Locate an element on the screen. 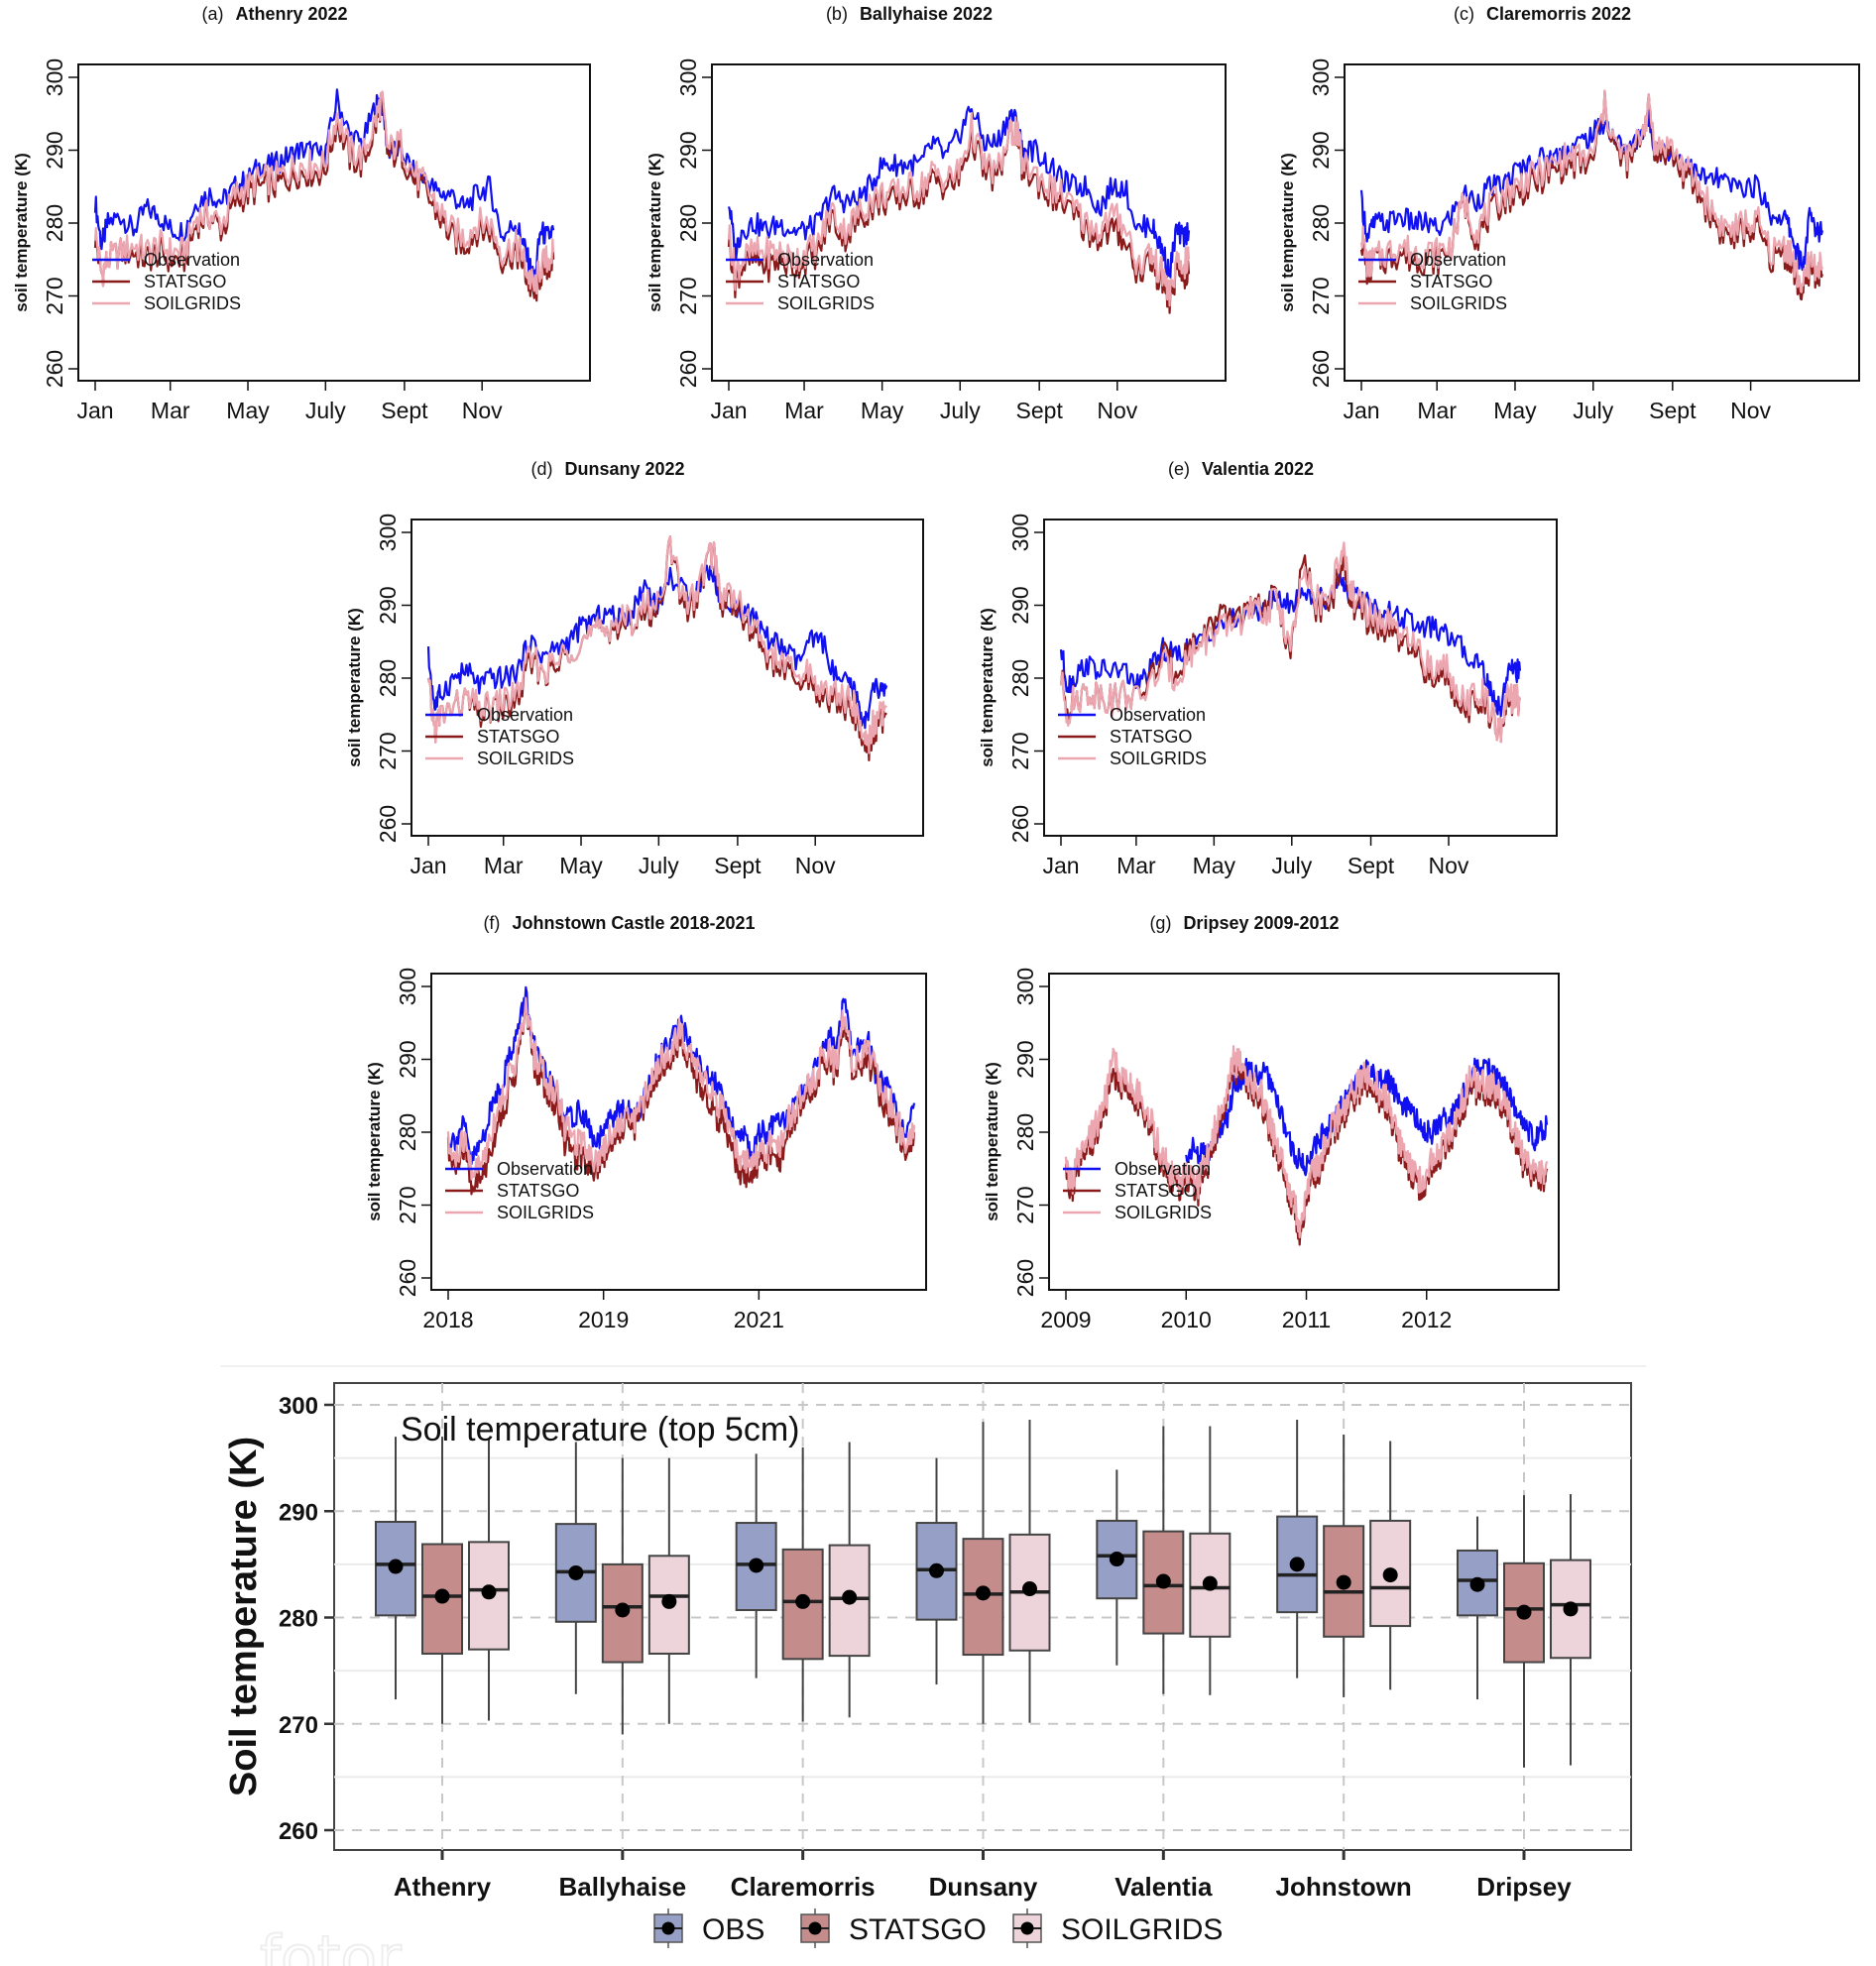  legend-item-soilgrids: SOILGRIDS is located at coordinates (1117, 1928).